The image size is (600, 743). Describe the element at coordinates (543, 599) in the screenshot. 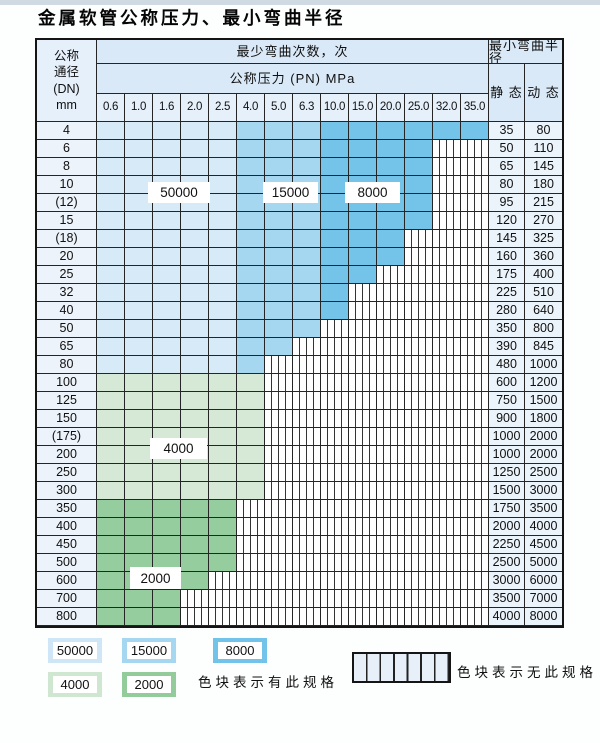

I see `dynamic-value: 7000` at that location.